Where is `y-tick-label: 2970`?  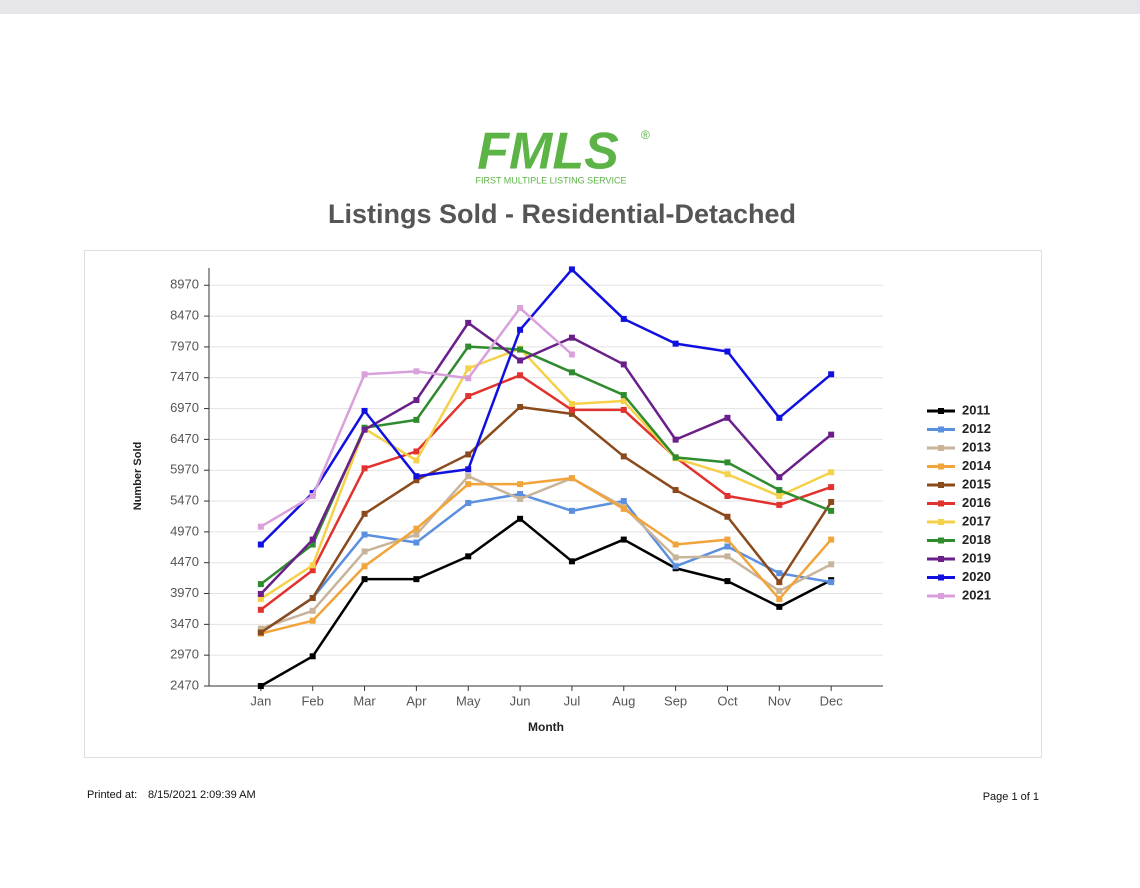 y-tick-label: 2970 is located at coordinates (184, 654).